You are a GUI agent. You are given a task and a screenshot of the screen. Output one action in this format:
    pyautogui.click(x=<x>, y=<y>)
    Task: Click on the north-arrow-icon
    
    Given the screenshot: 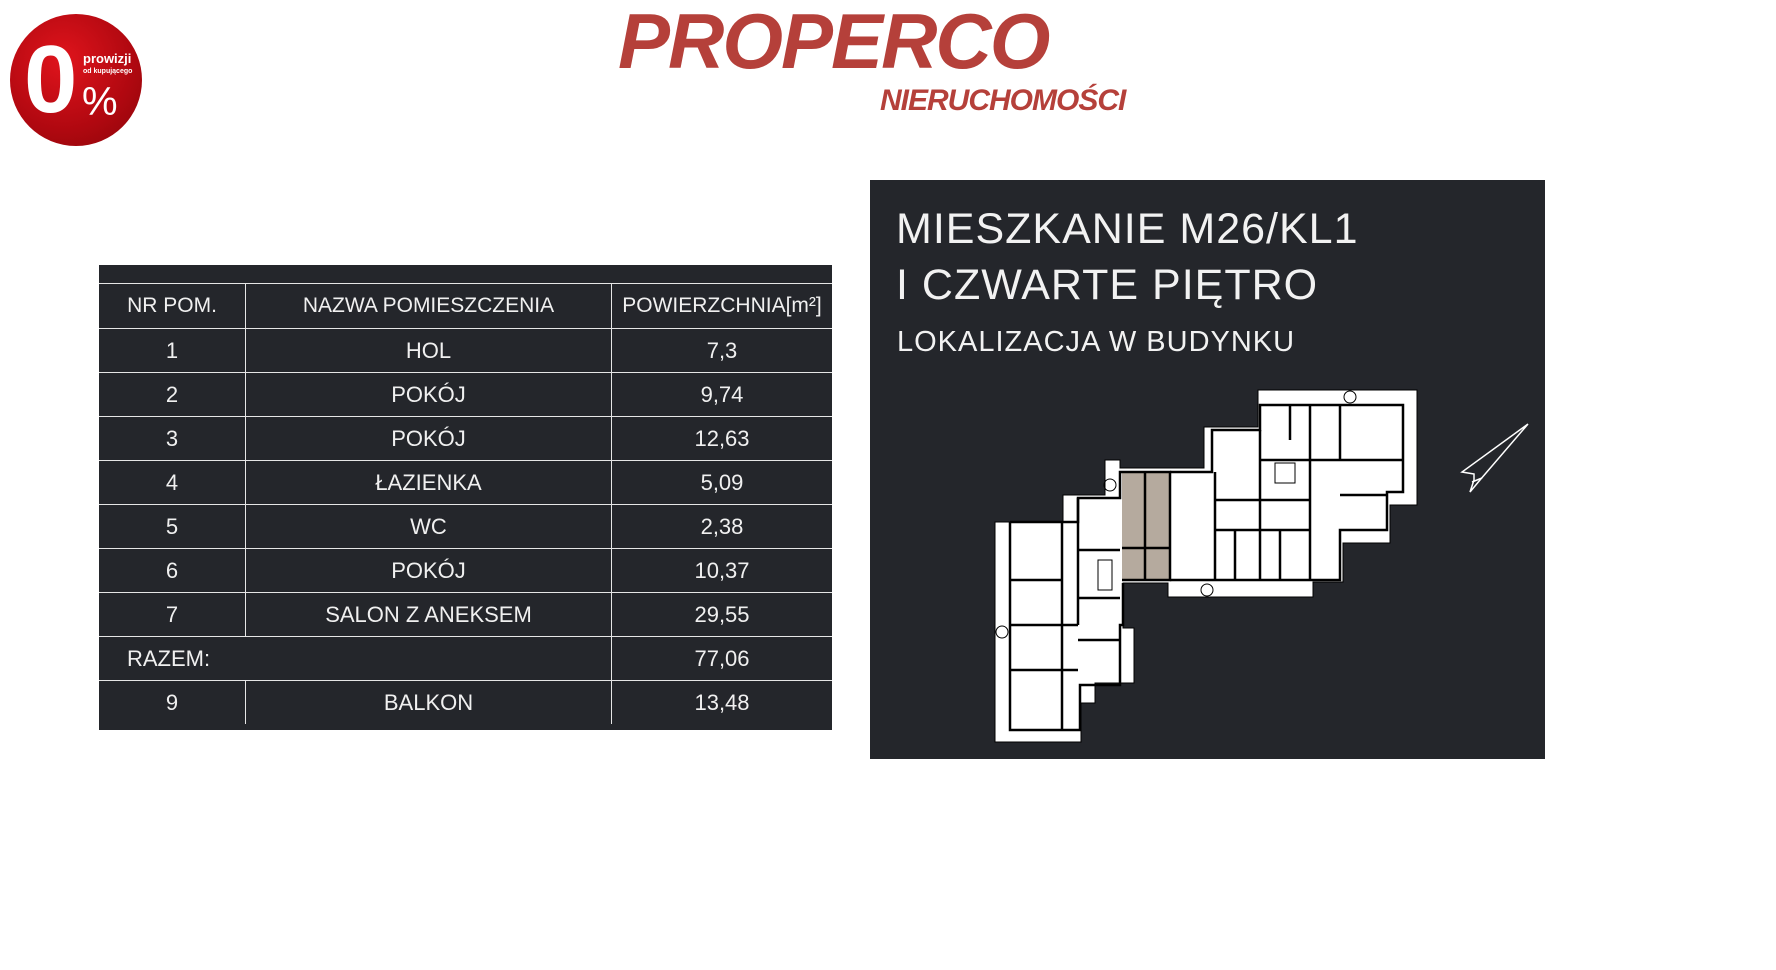 What is the action you would take?
    pyautogui.click(x=1494, y=458)
    